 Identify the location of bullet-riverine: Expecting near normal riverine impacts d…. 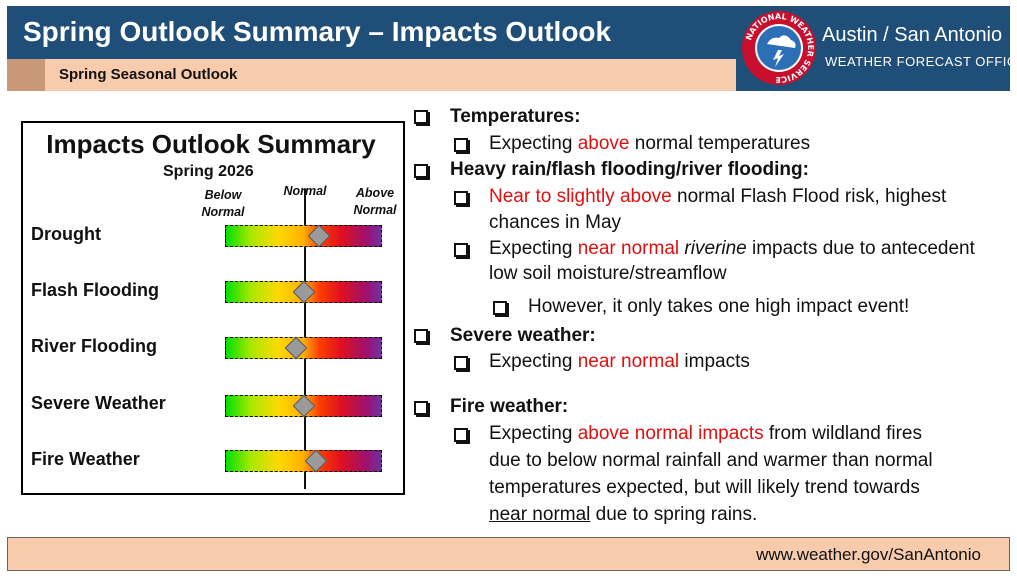
(732, 248).